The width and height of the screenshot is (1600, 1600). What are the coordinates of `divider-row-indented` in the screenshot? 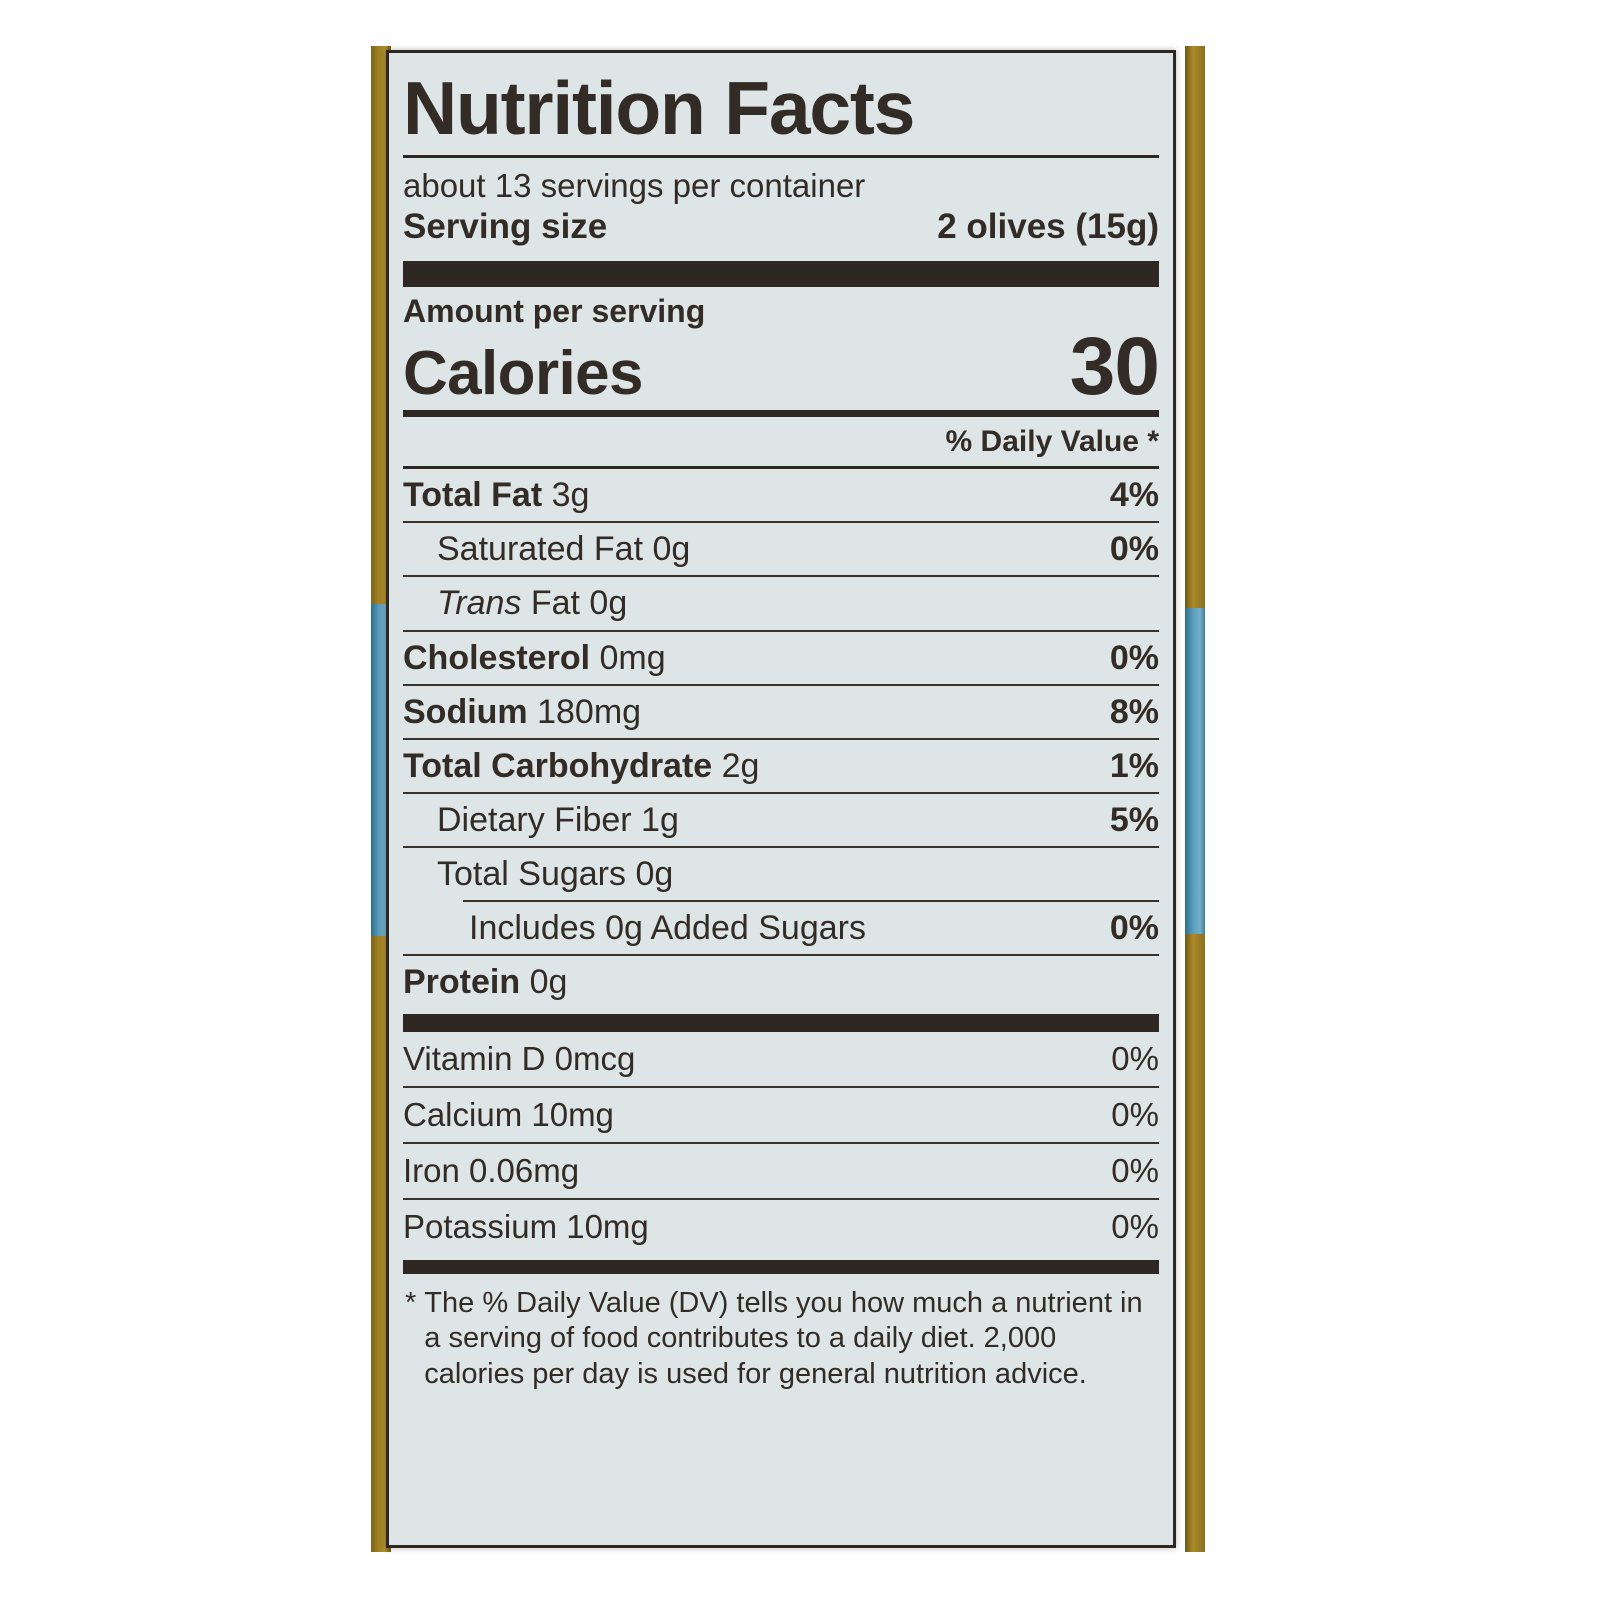 It's located at (811, 900).